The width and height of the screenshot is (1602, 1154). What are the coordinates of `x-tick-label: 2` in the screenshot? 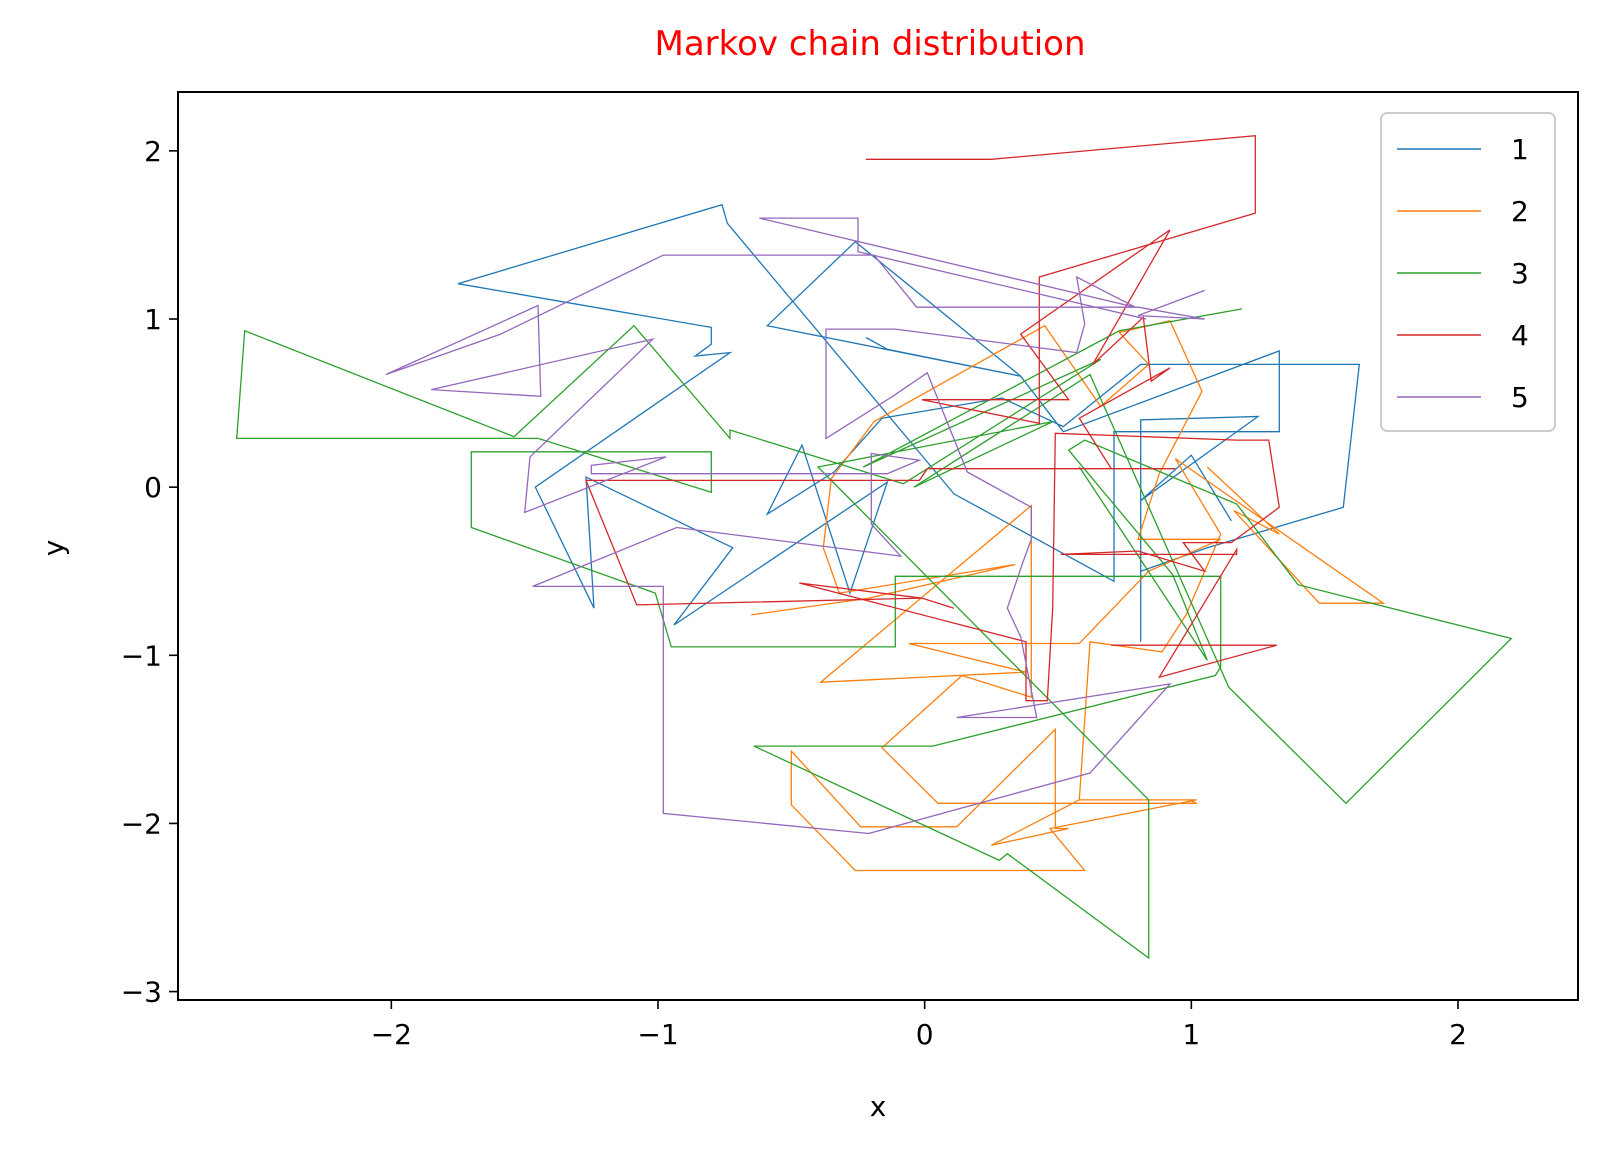 It's located at (1458, 1034).